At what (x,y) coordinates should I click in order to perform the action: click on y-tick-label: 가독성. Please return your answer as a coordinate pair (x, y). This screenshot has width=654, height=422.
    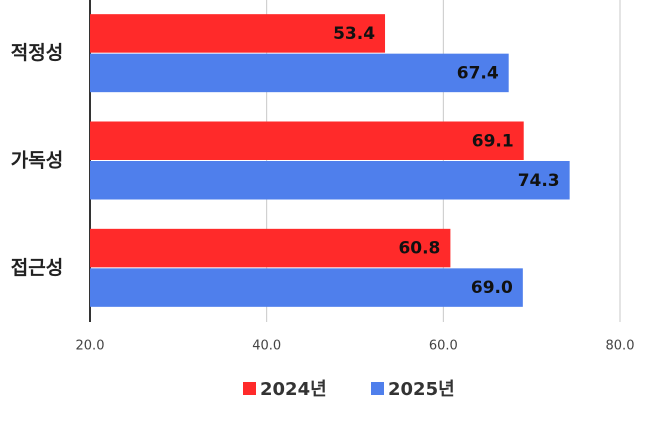
    Looking at the image, I should click on (37, 161).